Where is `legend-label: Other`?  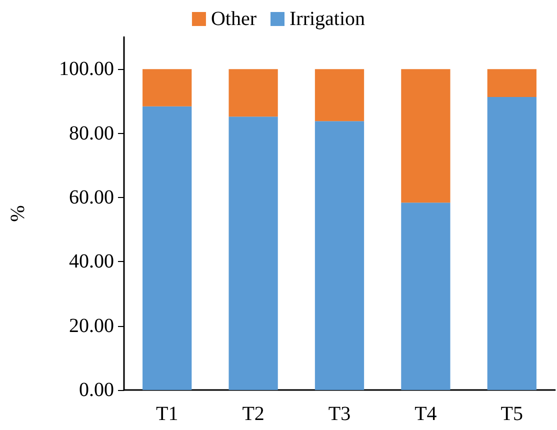
legend-label: Other is located at coordinates (233, 19).